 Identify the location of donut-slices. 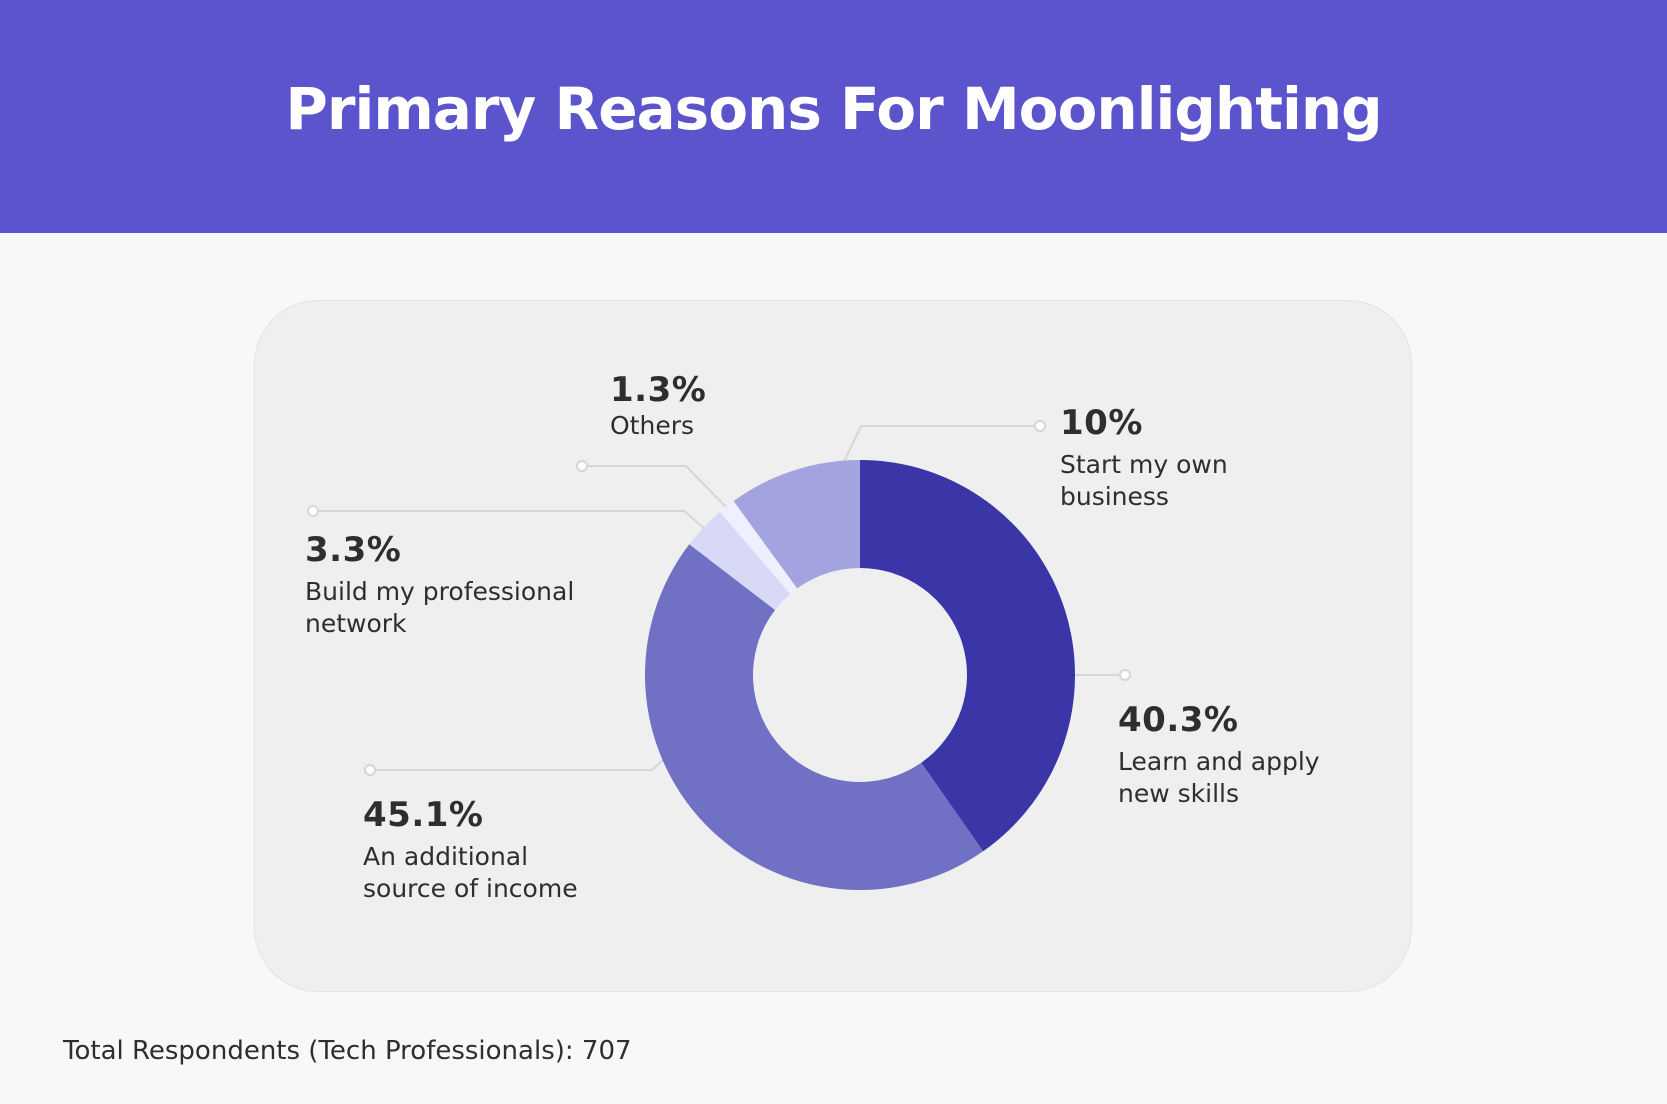
(859, 675).